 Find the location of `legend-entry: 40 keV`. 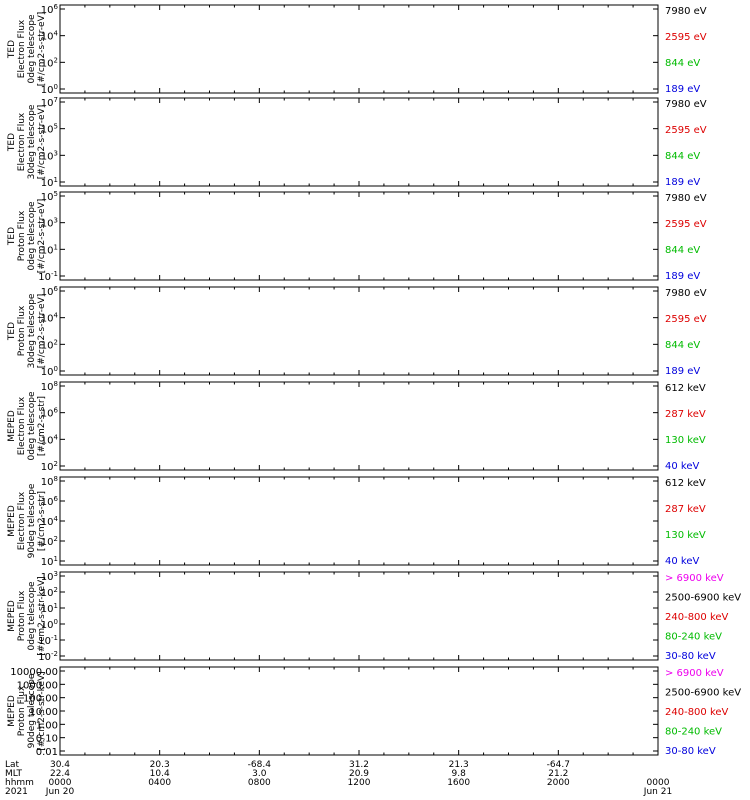

legend-entry: 40 keV is located at coordinates (682, 466).